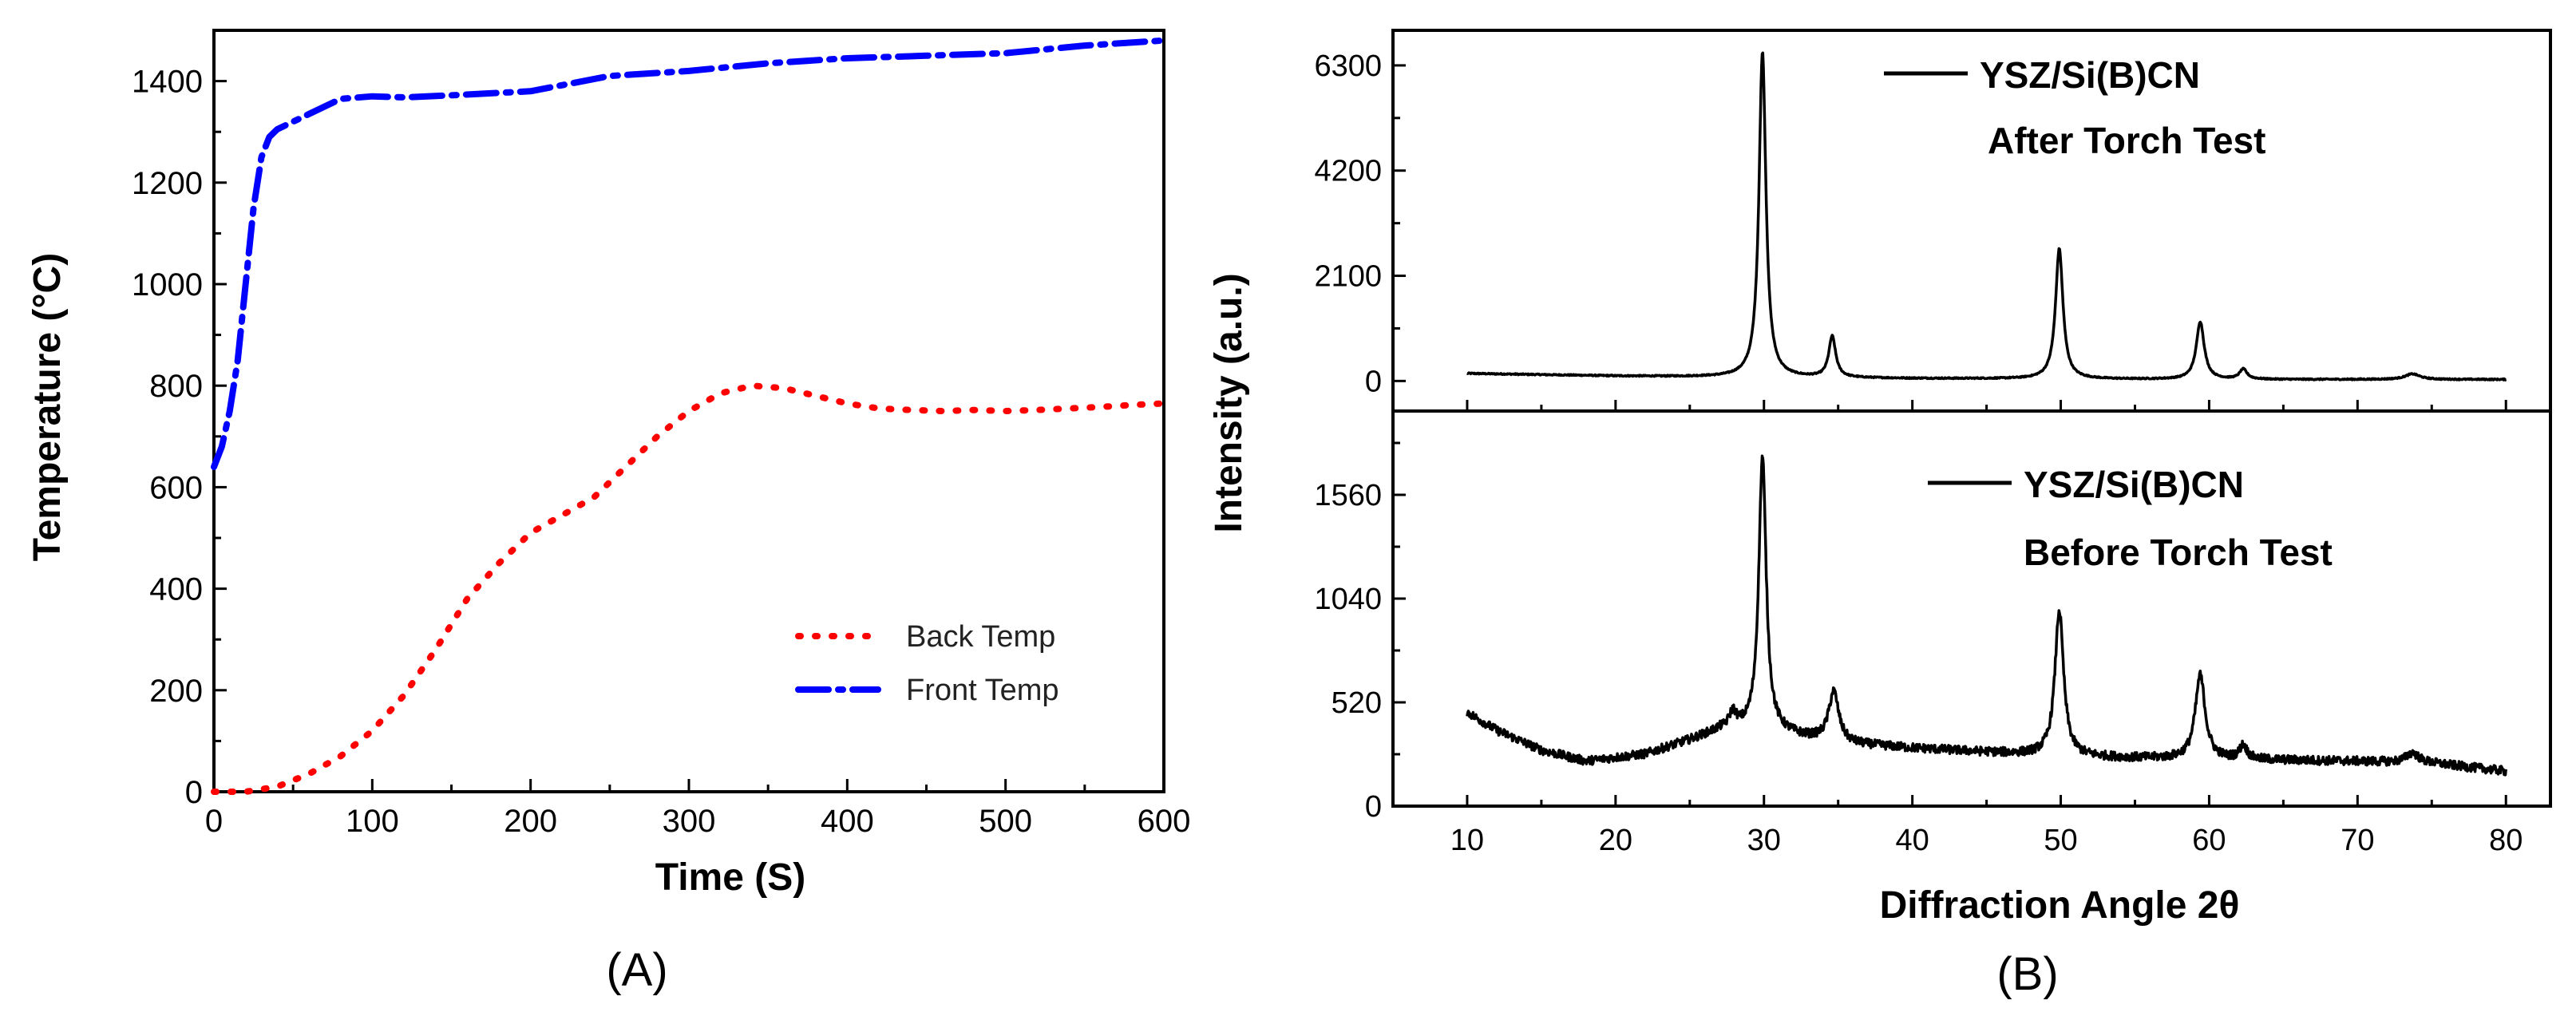 Image resolution: width=2576 pixels, height=1024 pixels. I want to click on panel-b-bottom-label-line1: YSZ/Si(B)CN, so click(2134, 484).